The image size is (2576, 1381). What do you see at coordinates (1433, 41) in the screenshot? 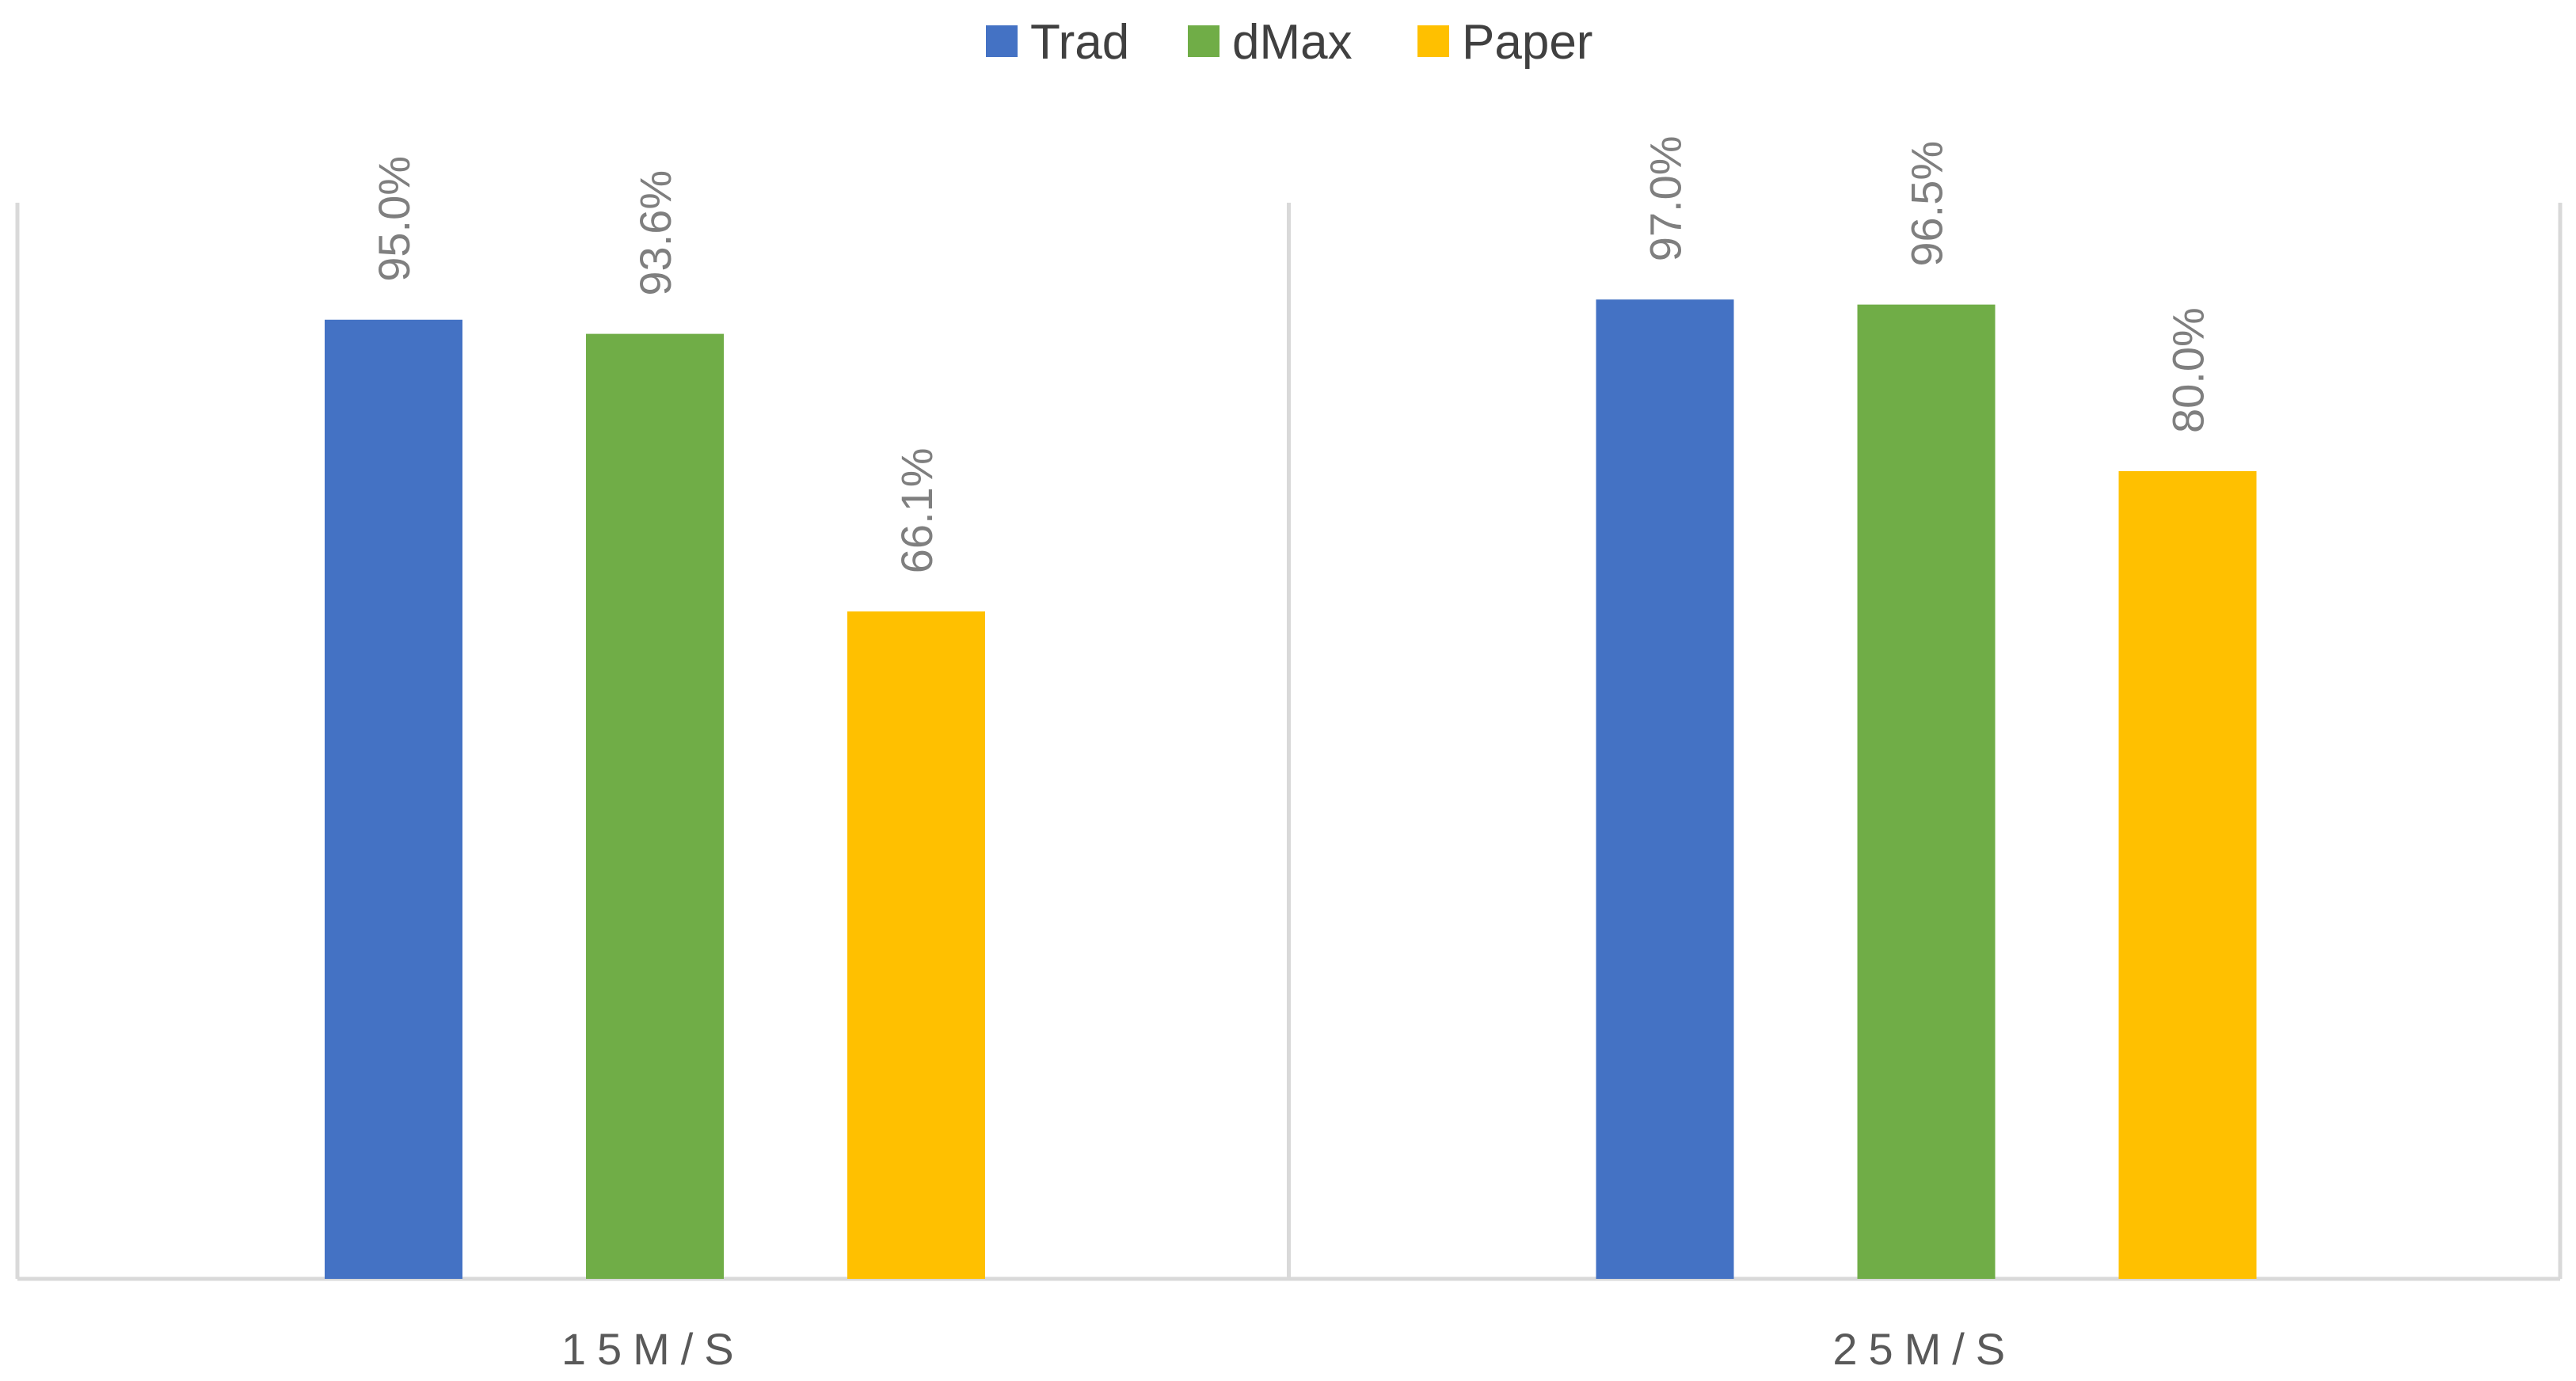
I see `legend-swatch-paper` at bounding box center [1433, 41].